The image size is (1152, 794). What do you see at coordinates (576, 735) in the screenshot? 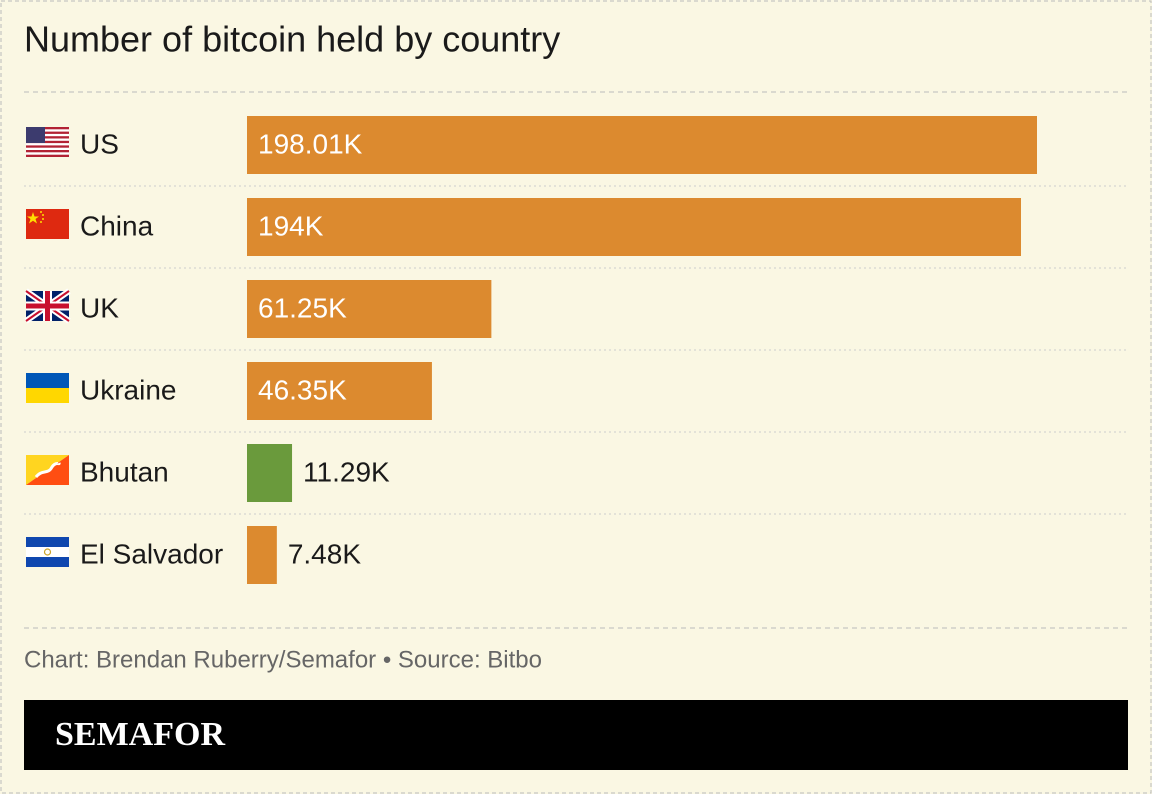
I see `logo-box` at bounding box center [576, 735].